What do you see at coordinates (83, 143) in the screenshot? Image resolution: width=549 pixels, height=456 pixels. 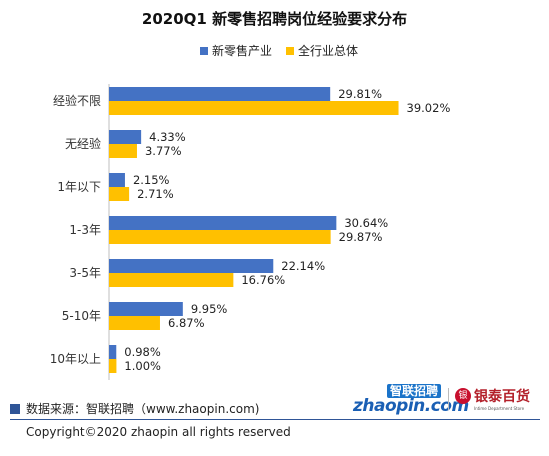 I see `category-label: 无经验` at bounding box center [83, 143].